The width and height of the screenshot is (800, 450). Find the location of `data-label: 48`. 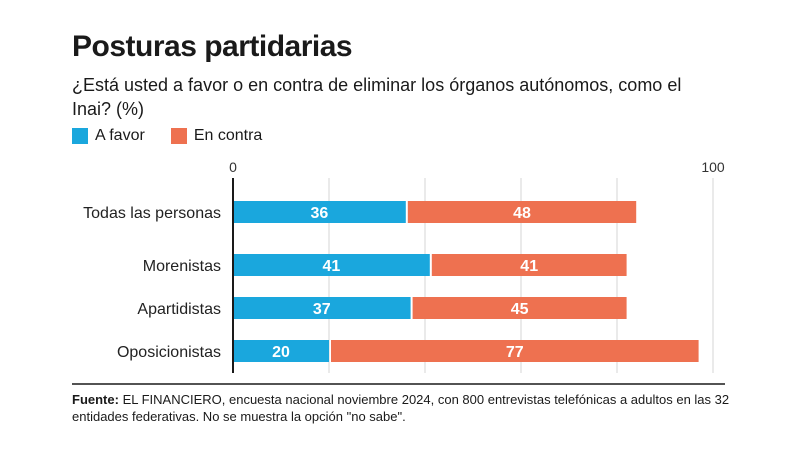

data-label: 48 is located at coordinates (522, 213).